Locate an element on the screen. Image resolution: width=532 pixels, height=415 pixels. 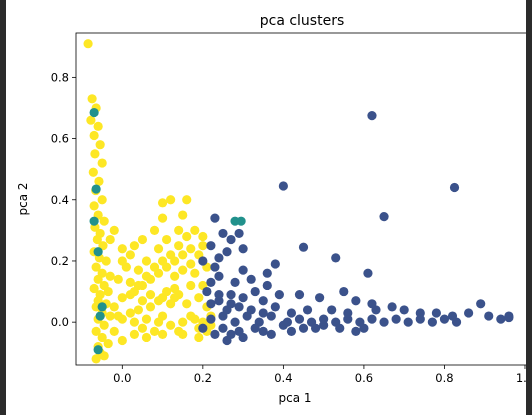
x-tick-label: 1.0 is located at coordinates (521, 378).